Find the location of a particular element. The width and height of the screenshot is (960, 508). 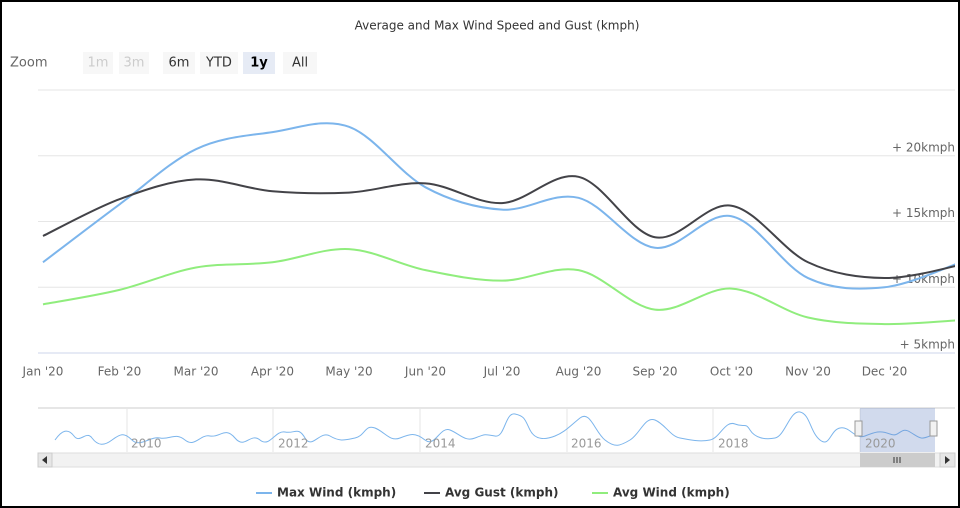

x-tick-label: Sep '20 is located at coordinates (655, 372).